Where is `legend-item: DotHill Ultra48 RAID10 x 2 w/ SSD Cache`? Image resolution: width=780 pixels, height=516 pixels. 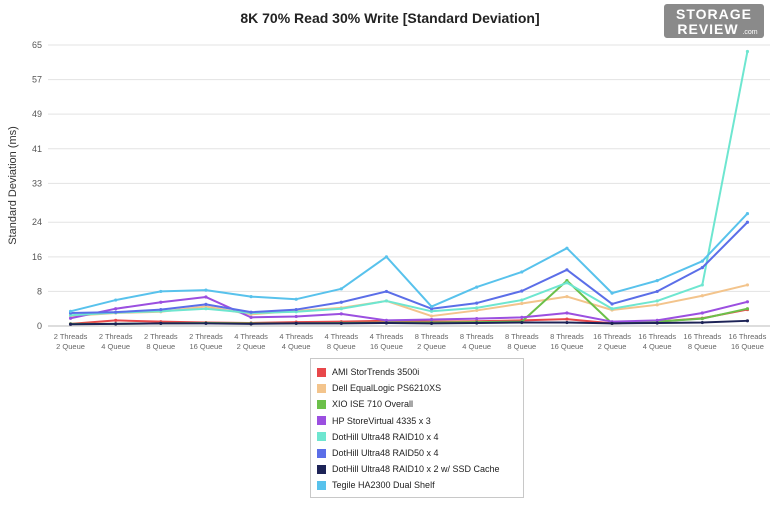
legend-item: DotHill Ultra48 RAID10 x 2 w/ SSD Cache is located at coordinates (417, 469).